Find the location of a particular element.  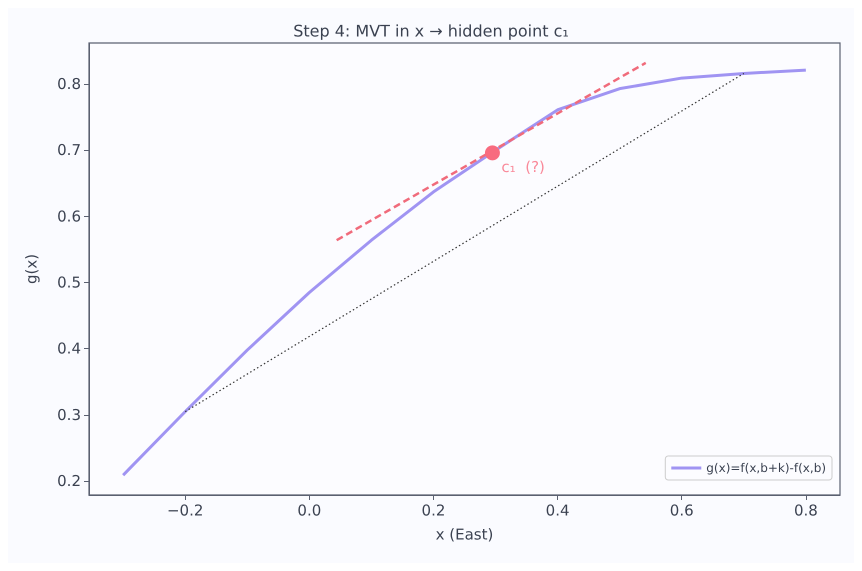

y-tick-label: 0.3 is located at coordinates (69, 415).